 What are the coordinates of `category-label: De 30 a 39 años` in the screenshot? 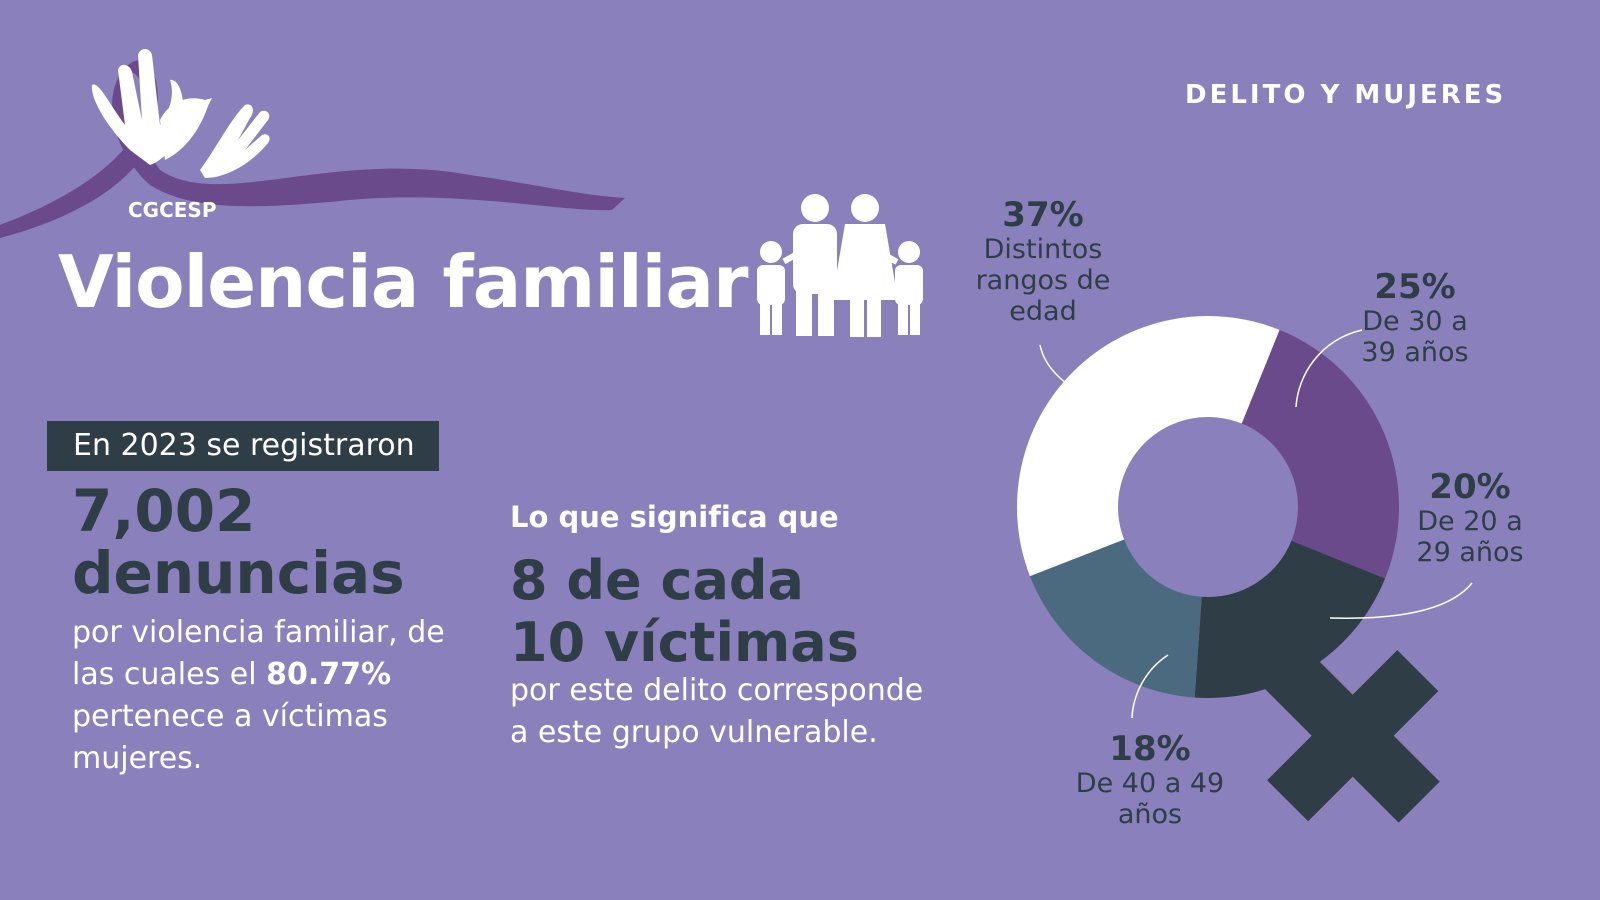 It's located at (1415, 337).